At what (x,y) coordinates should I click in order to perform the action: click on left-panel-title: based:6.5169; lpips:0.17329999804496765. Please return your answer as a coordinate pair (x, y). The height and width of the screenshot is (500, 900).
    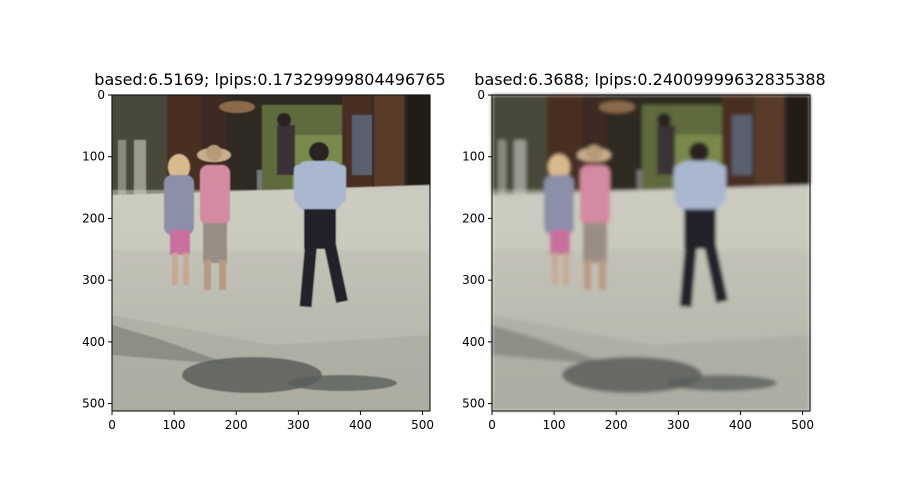
    Looking at the image, I should click on (270, 79).